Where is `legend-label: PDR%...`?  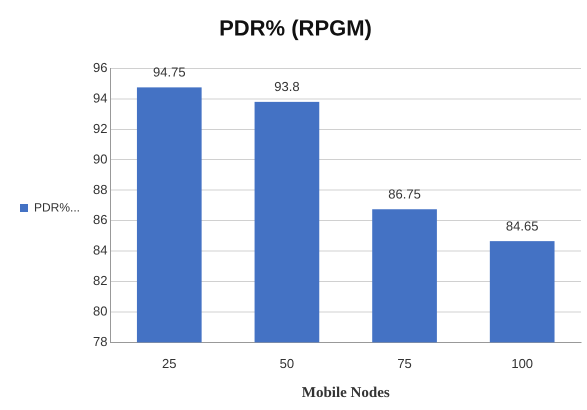
legend-label: PDR%... is located at coordinates (57, 207).